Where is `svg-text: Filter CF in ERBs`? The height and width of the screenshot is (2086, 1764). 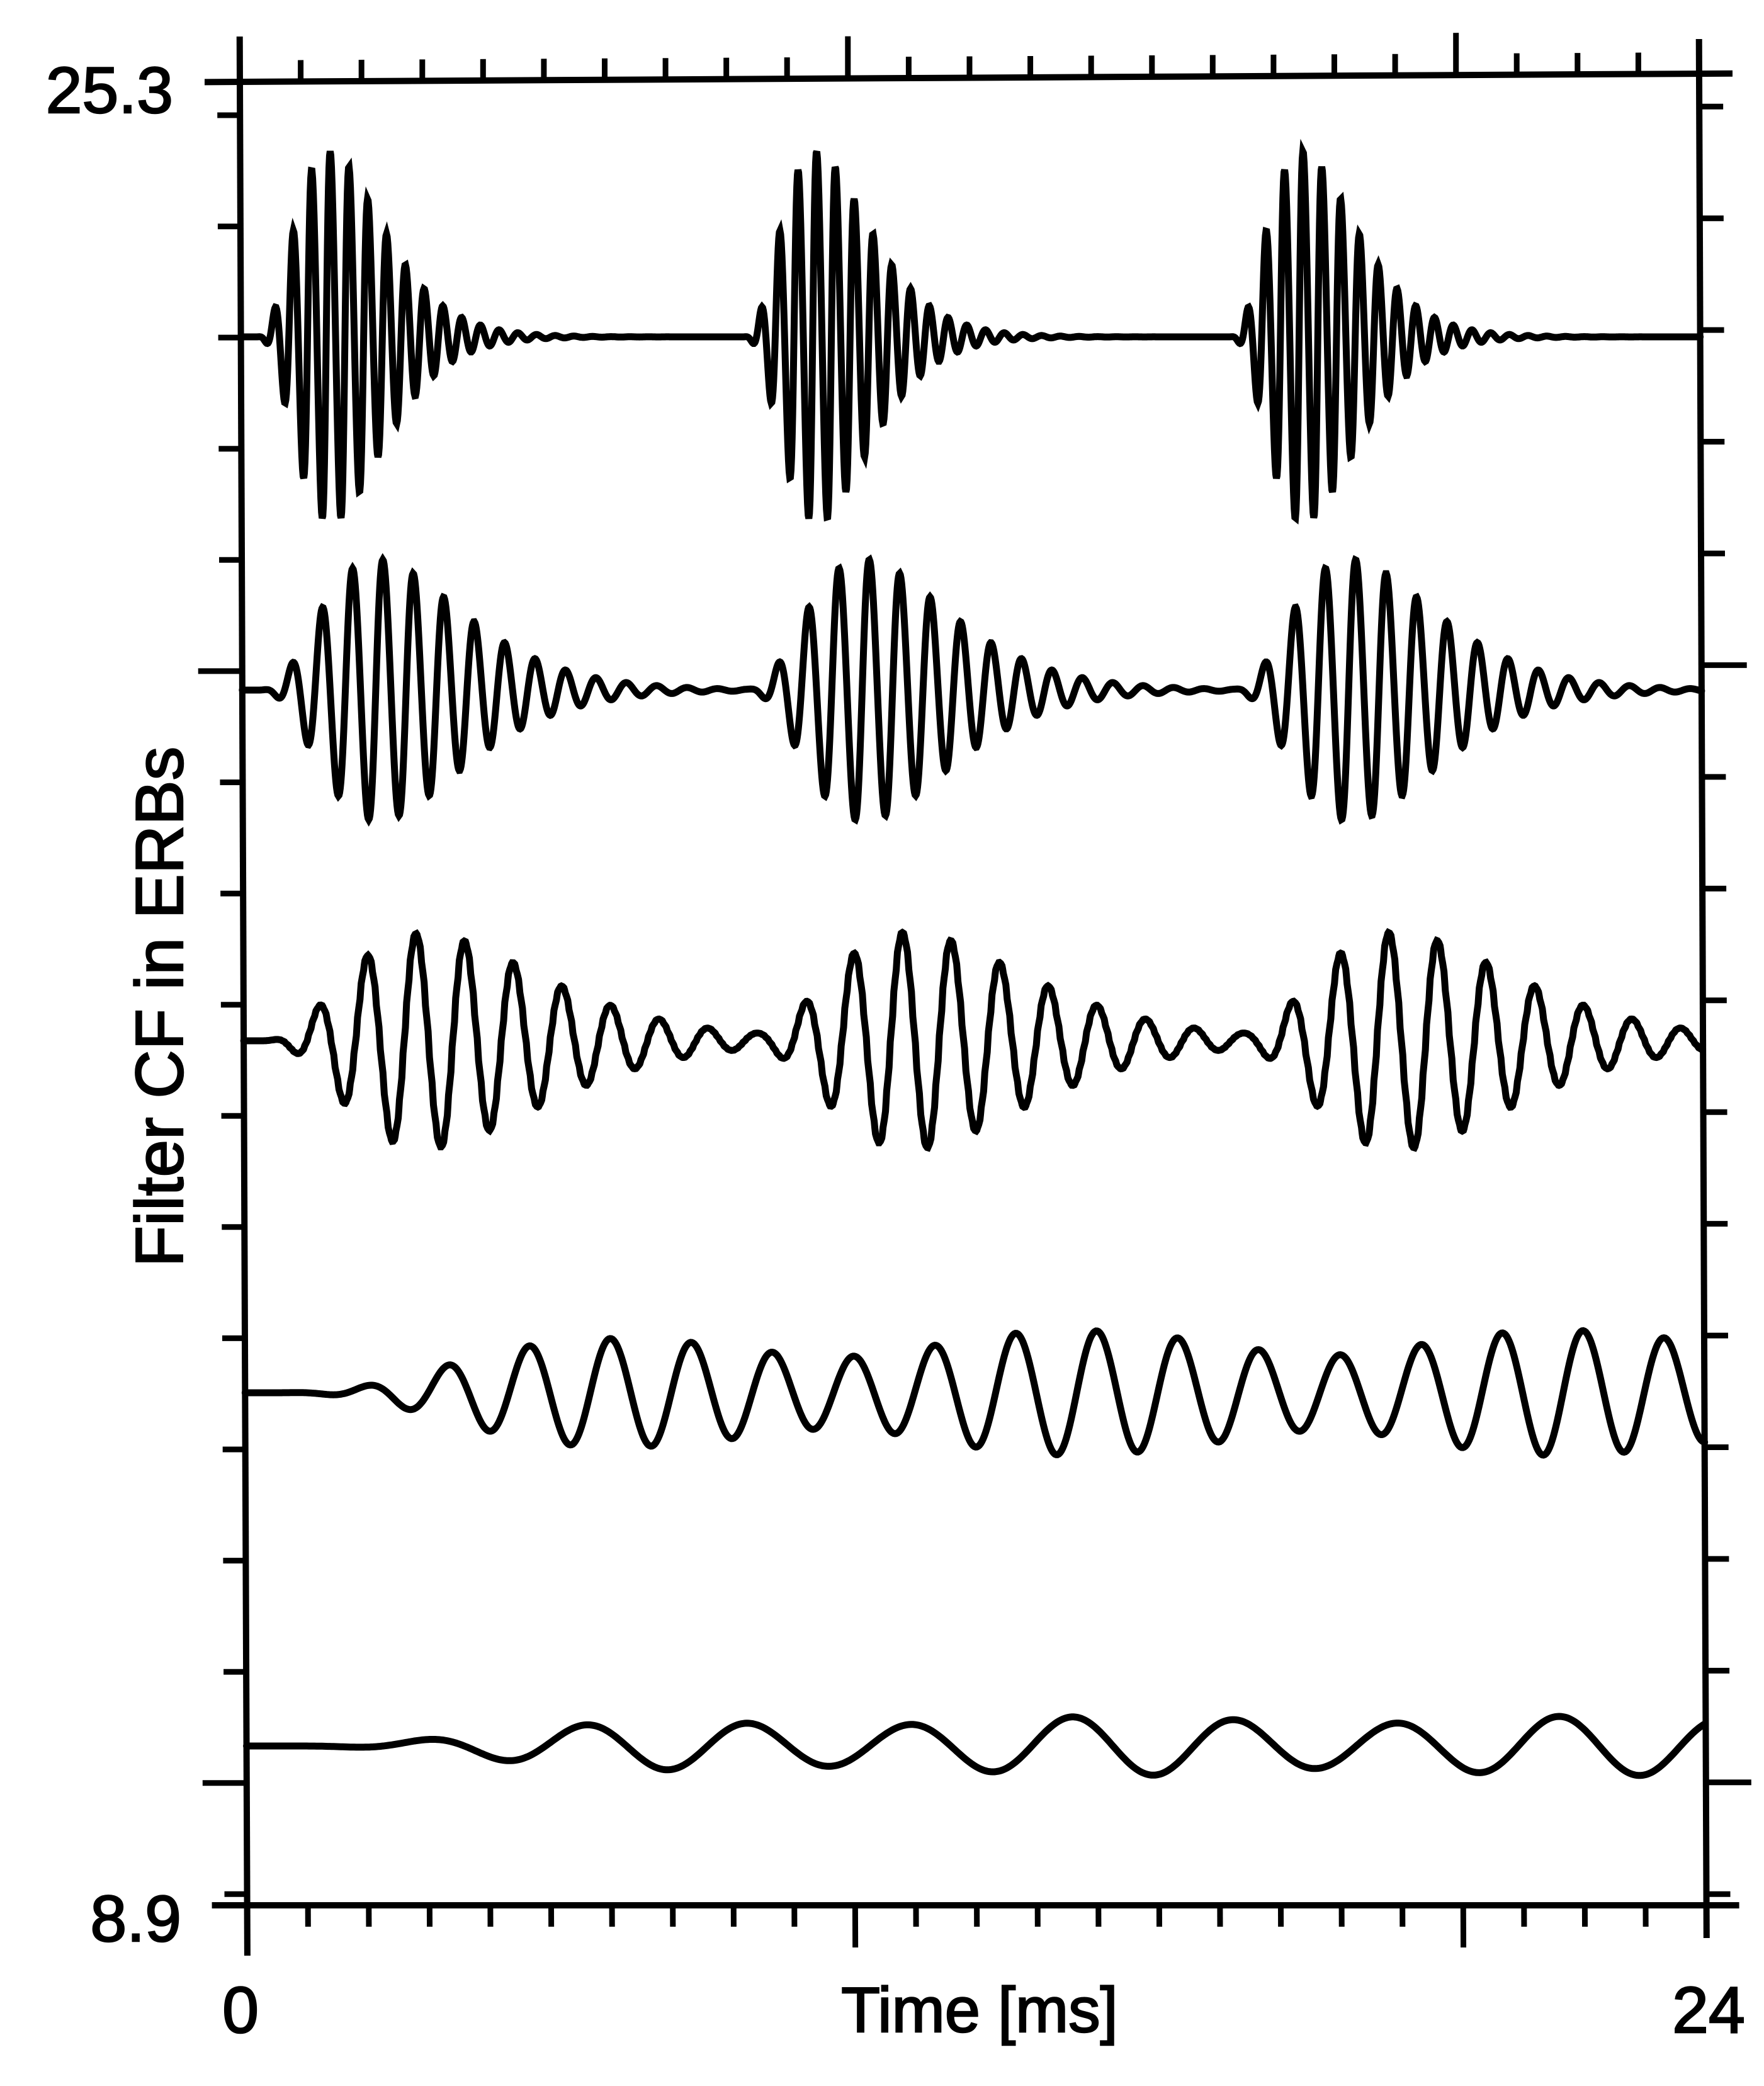
svg-text: Filter CF in ERBs is located at coordinates (159, 1007).